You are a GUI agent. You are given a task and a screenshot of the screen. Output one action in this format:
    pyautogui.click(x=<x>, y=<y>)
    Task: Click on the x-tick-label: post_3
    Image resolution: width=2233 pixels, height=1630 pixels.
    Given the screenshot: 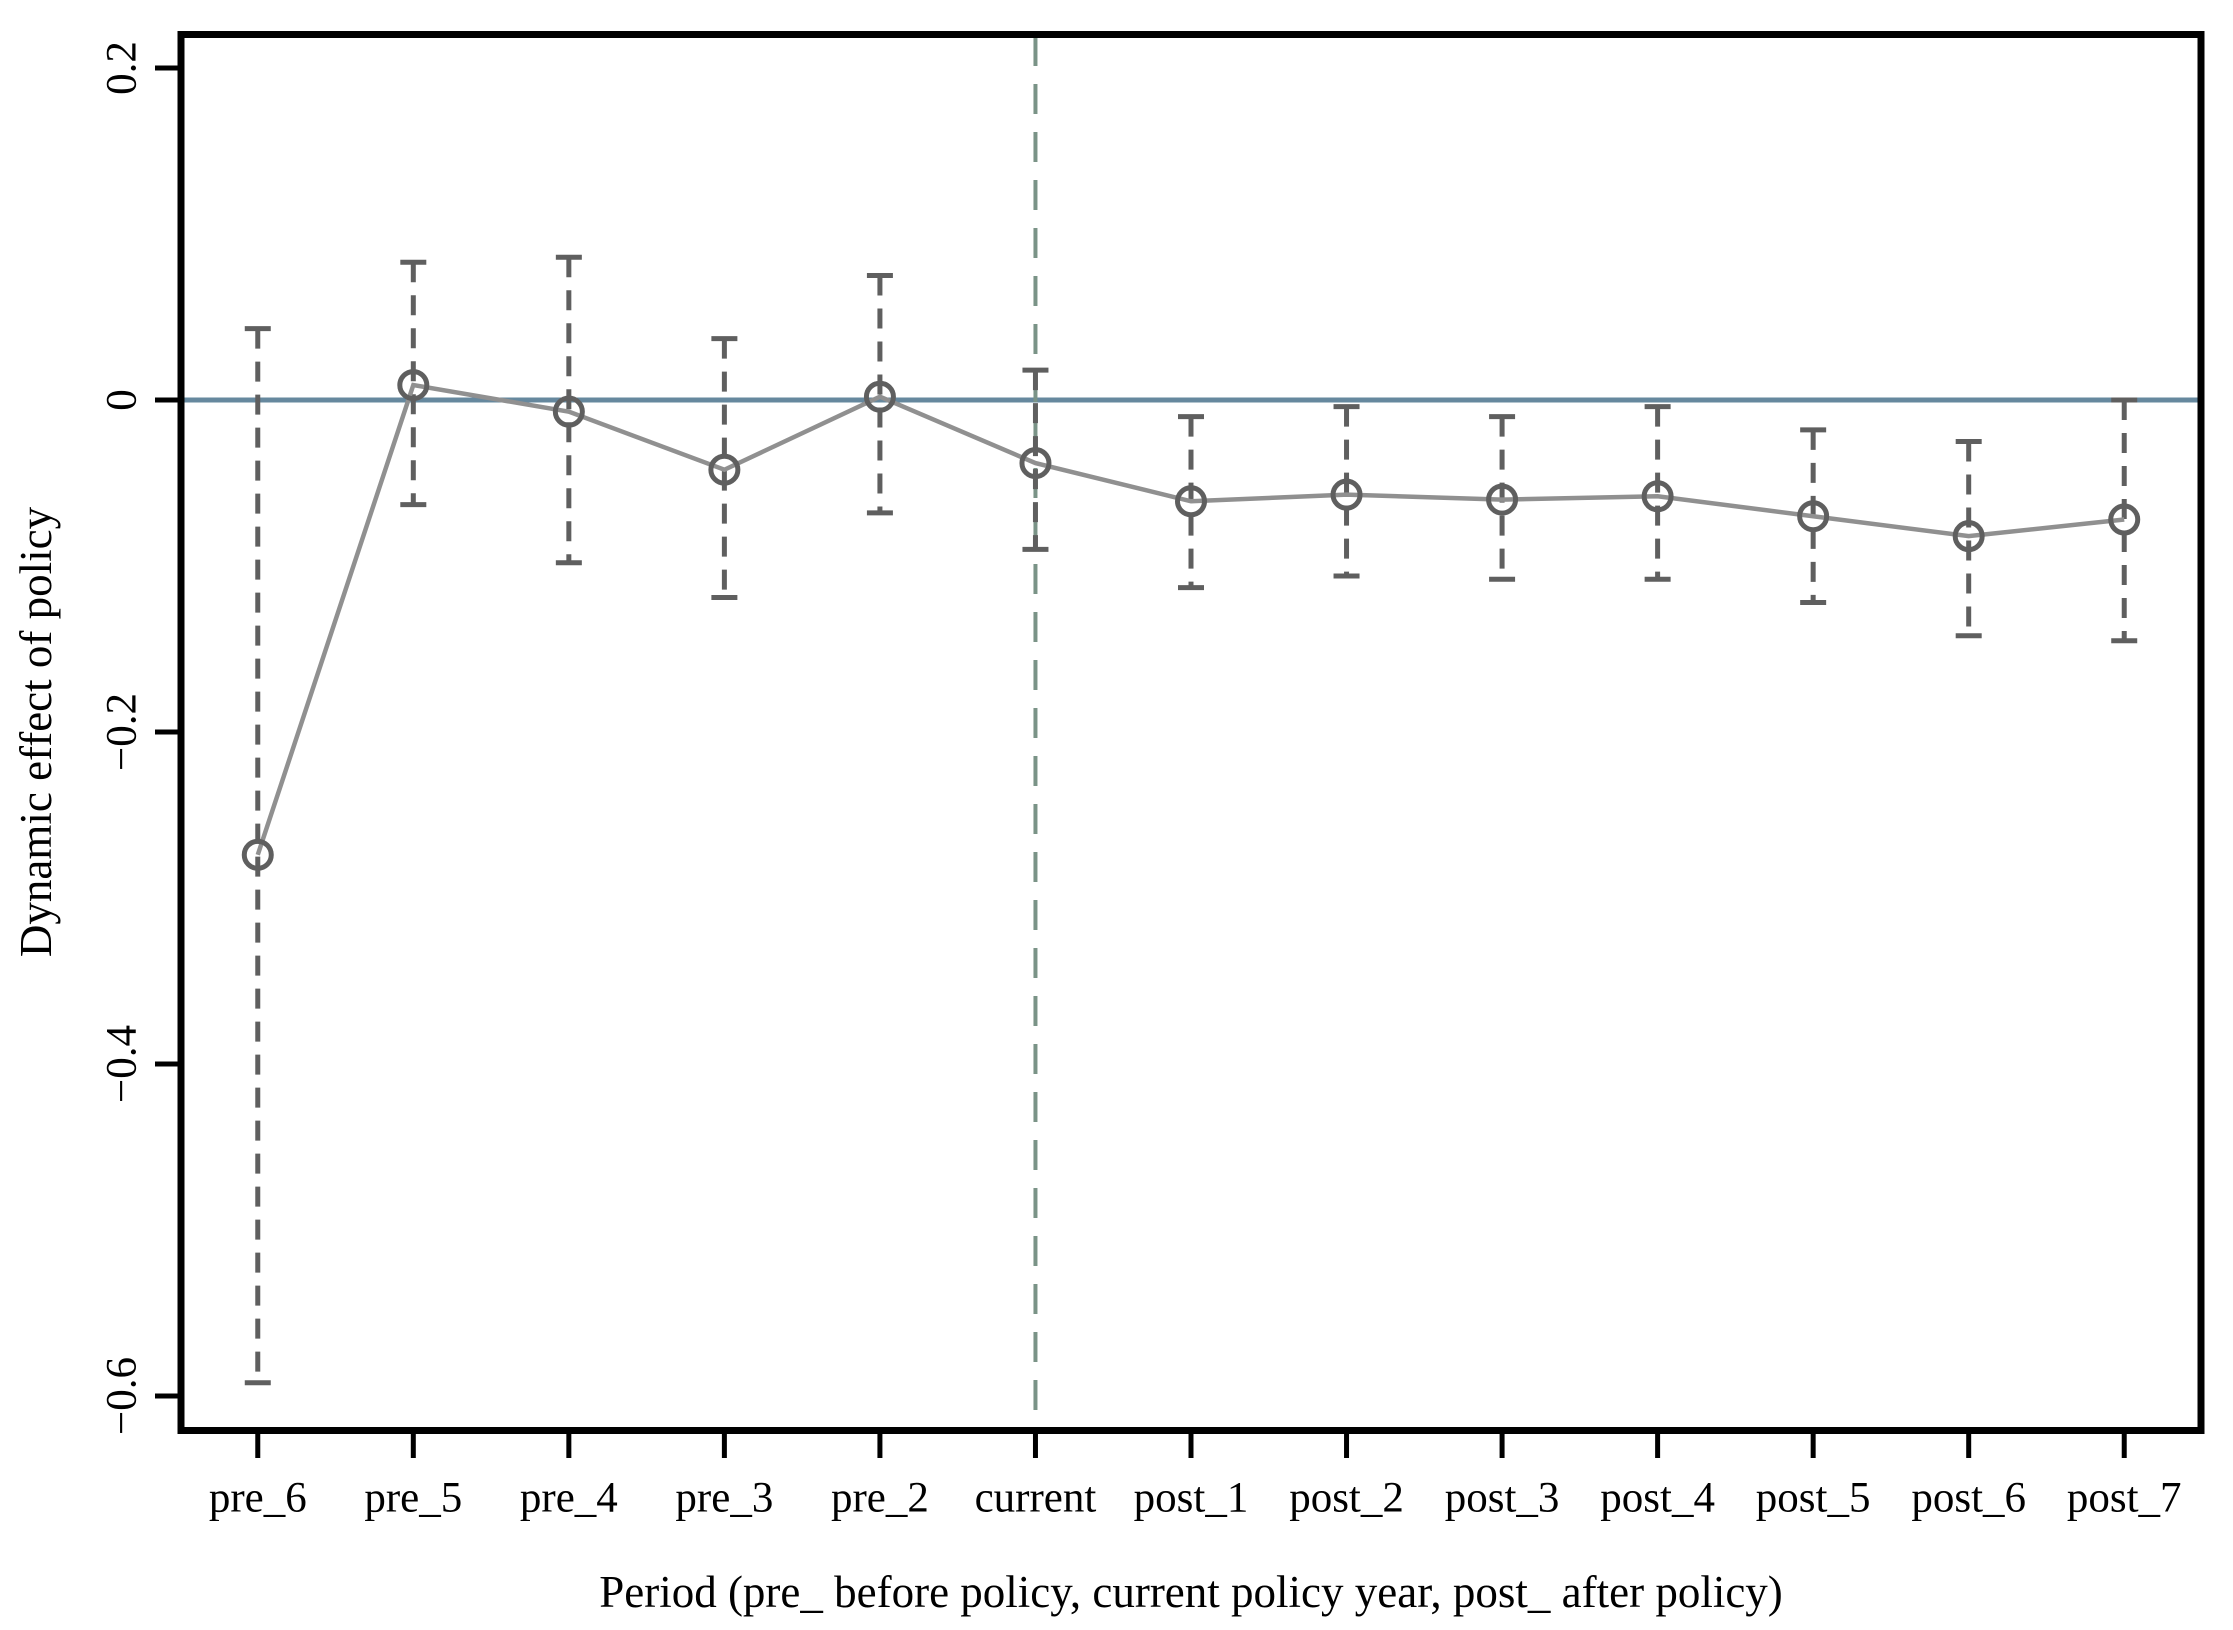 What is the action you would take?
    pyautogui.click(x=1502, y=1498)
    